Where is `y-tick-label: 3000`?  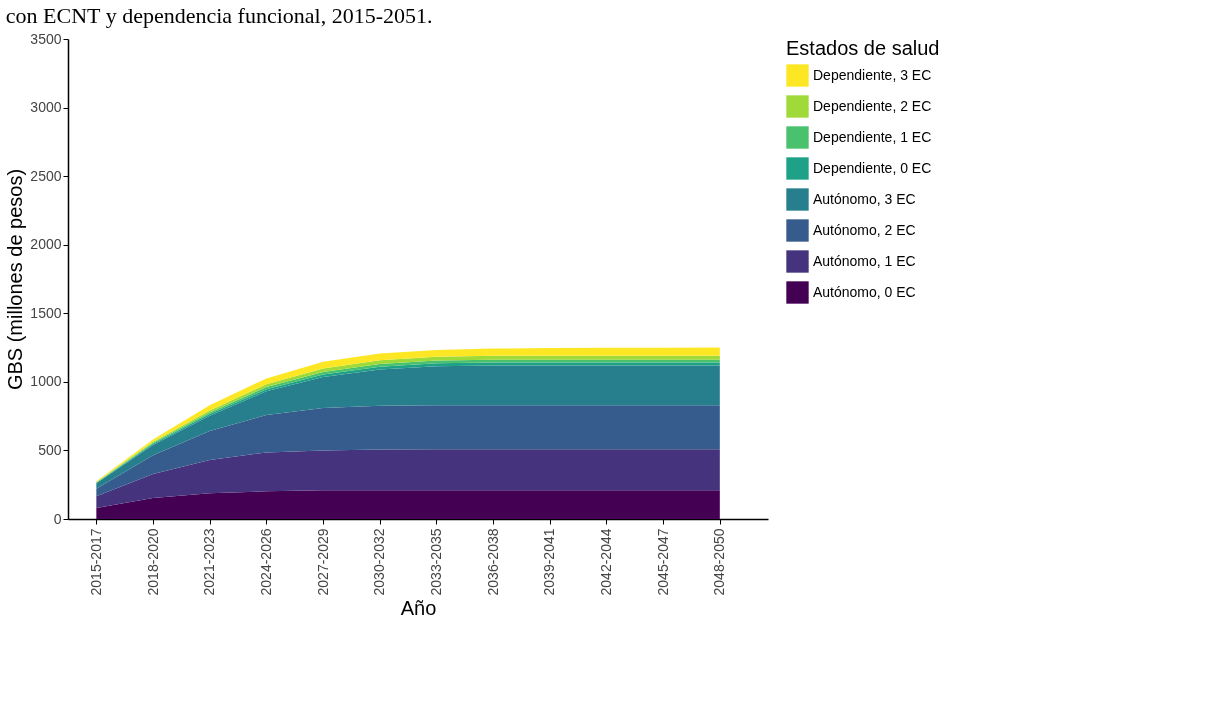
y-tick-label: 3000 is located at coordinates (46, 107).